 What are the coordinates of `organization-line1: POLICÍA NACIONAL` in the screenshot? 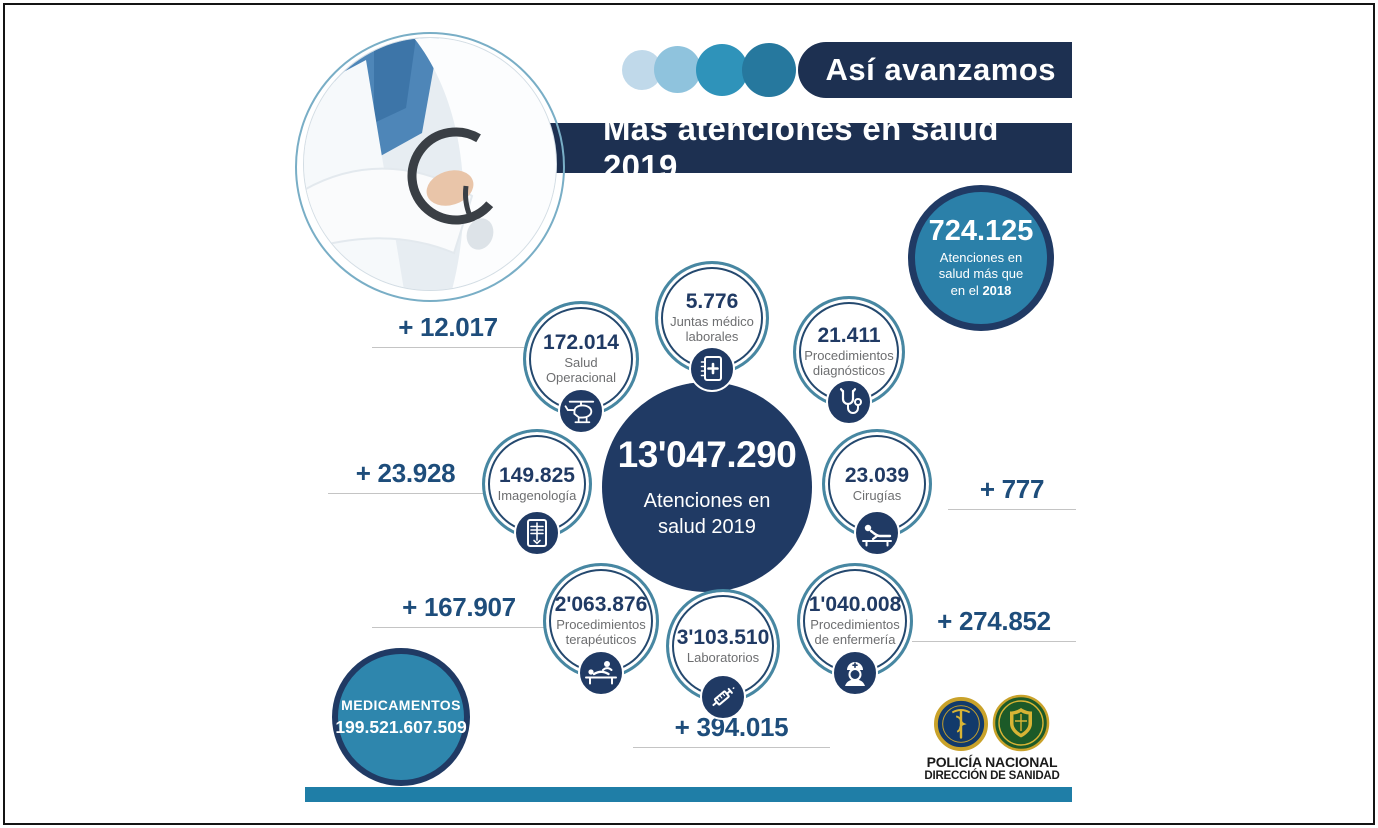 It's located at (992, 762).